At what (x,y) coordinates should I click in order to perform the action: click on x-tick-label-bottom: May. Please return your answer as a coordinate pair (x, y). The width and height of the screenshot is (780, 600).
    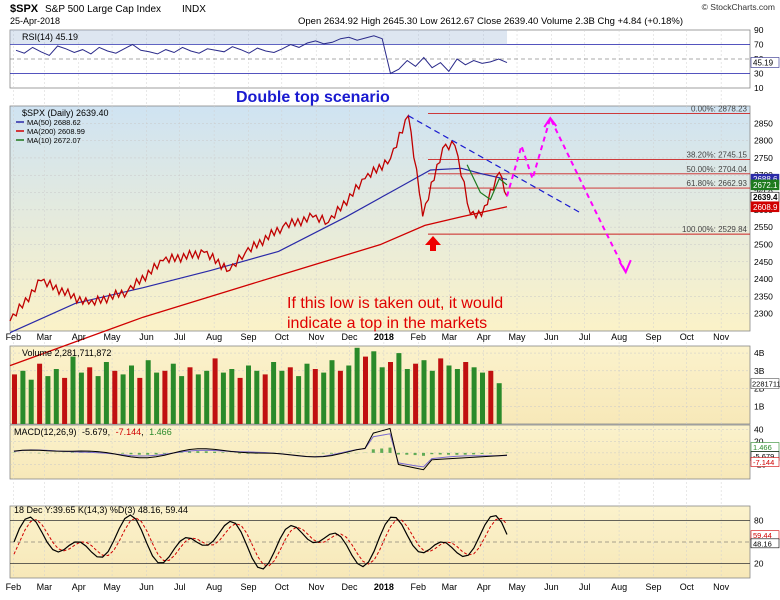
    Looking at the image, I should click on (113, 587).